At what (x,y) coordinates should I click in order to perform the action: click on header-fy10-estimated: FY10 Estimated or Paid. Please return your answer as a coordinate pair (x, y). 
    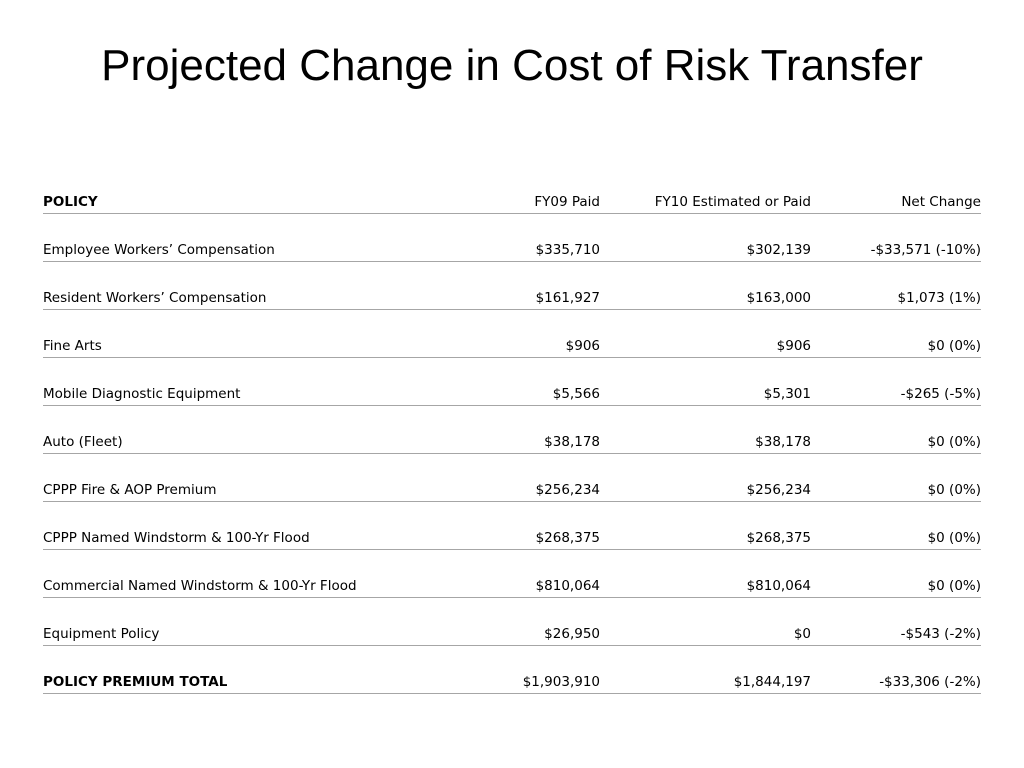
    Looking at the image, I should click on (705, 190).